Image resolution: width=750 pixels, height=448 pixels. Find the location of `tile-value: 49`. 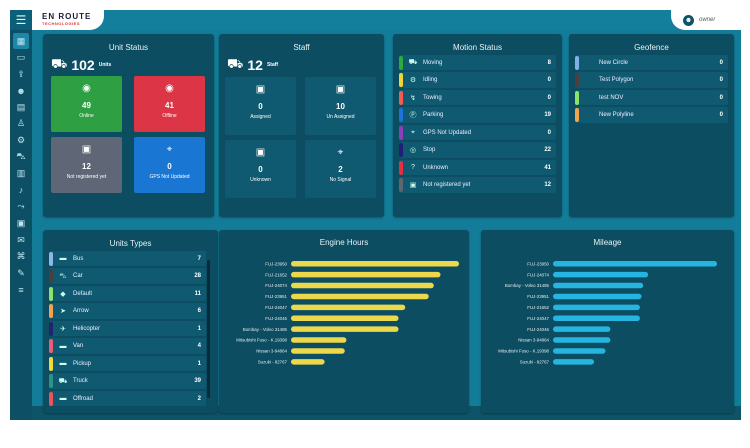

tile-value: 49 is located at coordinates (86, 105).